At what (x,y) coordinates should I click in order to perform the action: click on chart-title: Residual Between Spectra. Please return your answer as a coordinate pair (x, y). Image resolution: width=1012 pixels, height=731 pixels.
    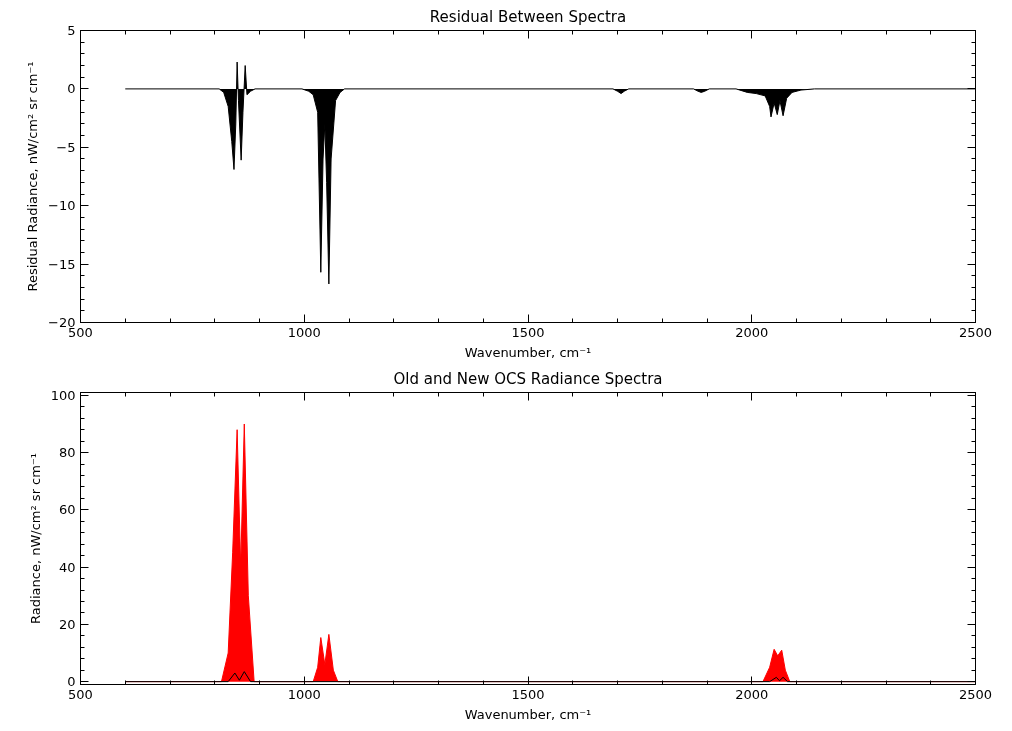
    Looking at the image, I should click on (528, 16).